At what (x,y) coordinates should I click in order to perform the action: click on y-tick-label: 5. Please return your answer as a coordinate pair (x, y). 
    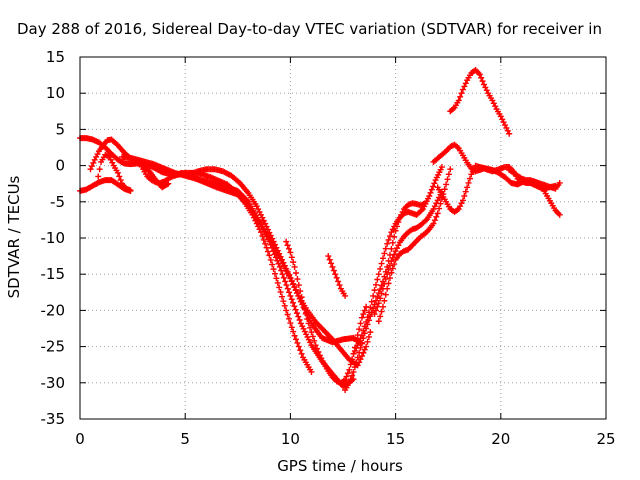
    Looking at the image, I should click on (60, 129).